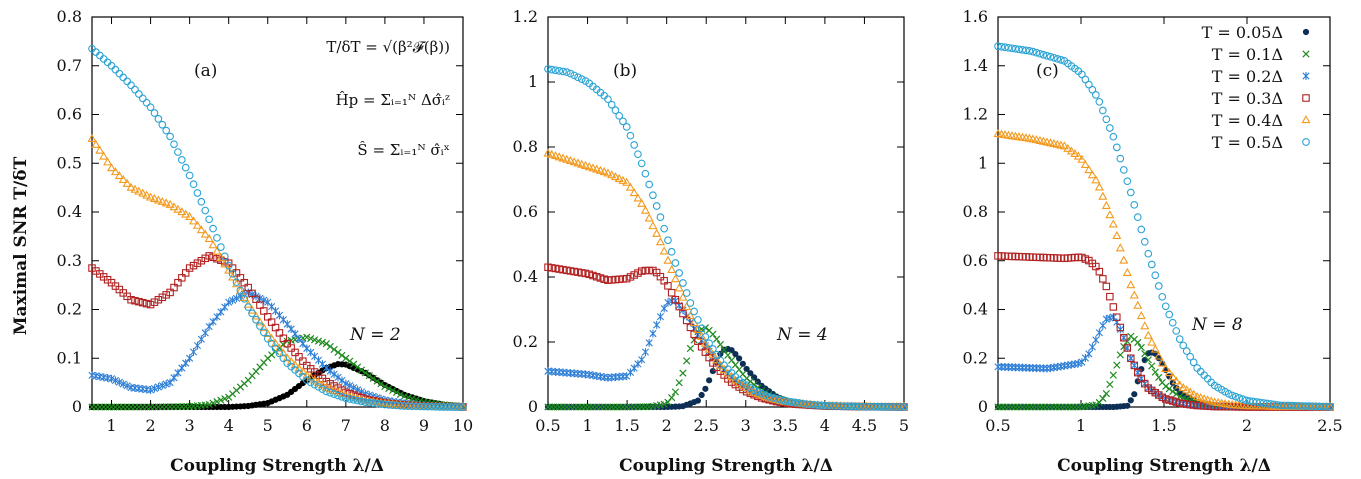 The image size is (1361, 479). What do you see at coordinates (1247, 120) in the screenshot?
I see `legend-label: T = 0.4Δ` at bounding box center [1247, 120].